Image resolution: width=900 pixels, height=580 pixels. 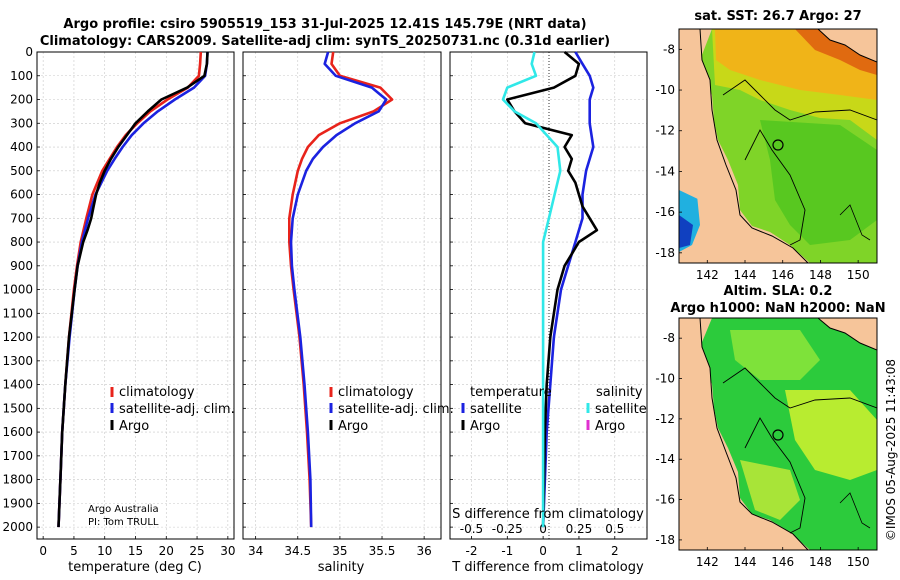 What do you see at coordinates (579, 551) in the screenshot?
I see `xtick-label: 1` at bounding box center [579, 551].